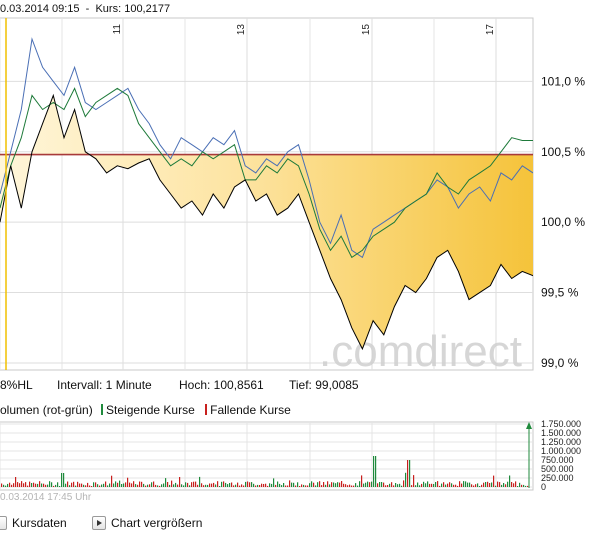  What do you see at coordinates (3, 523) in the screenshot?
I see `kursdaten-button-box` at bounding box center [3, 523].